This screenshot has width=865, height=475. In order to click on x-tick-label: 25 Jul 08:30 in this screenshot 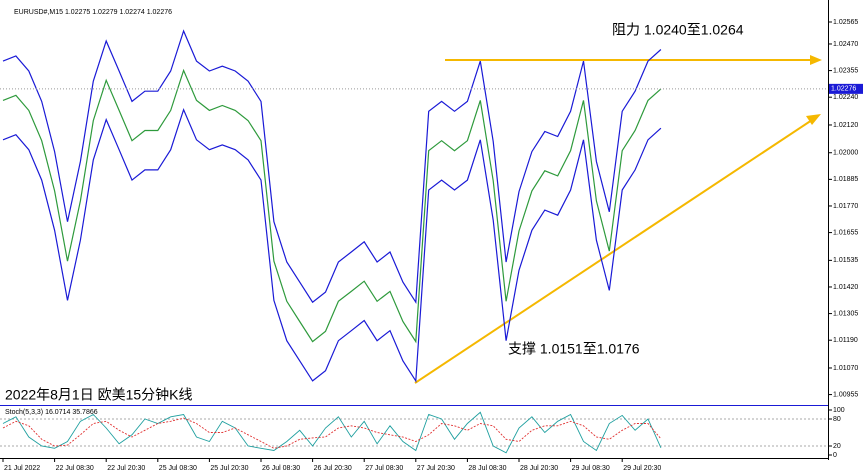, I will do `click(178, 468)`.